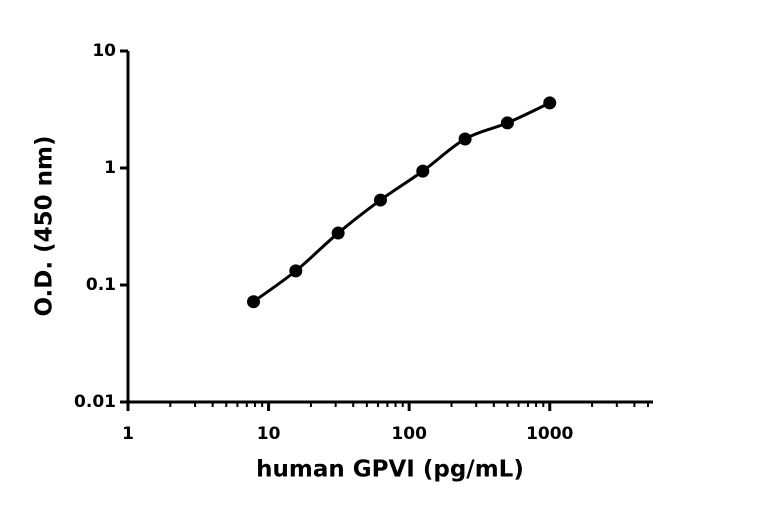 The width and height of the screenshot is (768, 512). Describe the element at coordinates (45, 225) in the screenshot. I see `y-axis-label: O.D. (450 nm)` at that location.